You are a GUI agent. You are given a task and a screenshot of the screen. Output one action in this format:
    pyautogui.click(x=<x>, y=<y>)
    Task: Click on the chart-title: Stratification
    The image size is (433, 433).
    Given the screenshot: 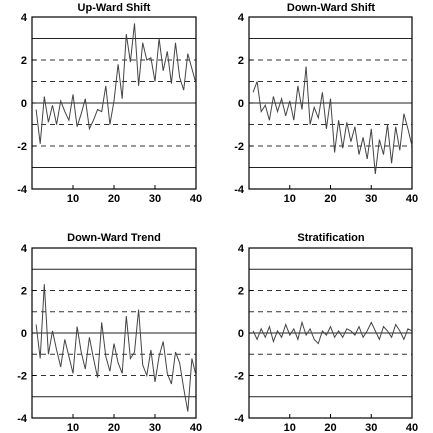 What is the action you would take?
    pyautogui.click(x=331, y=238)
    